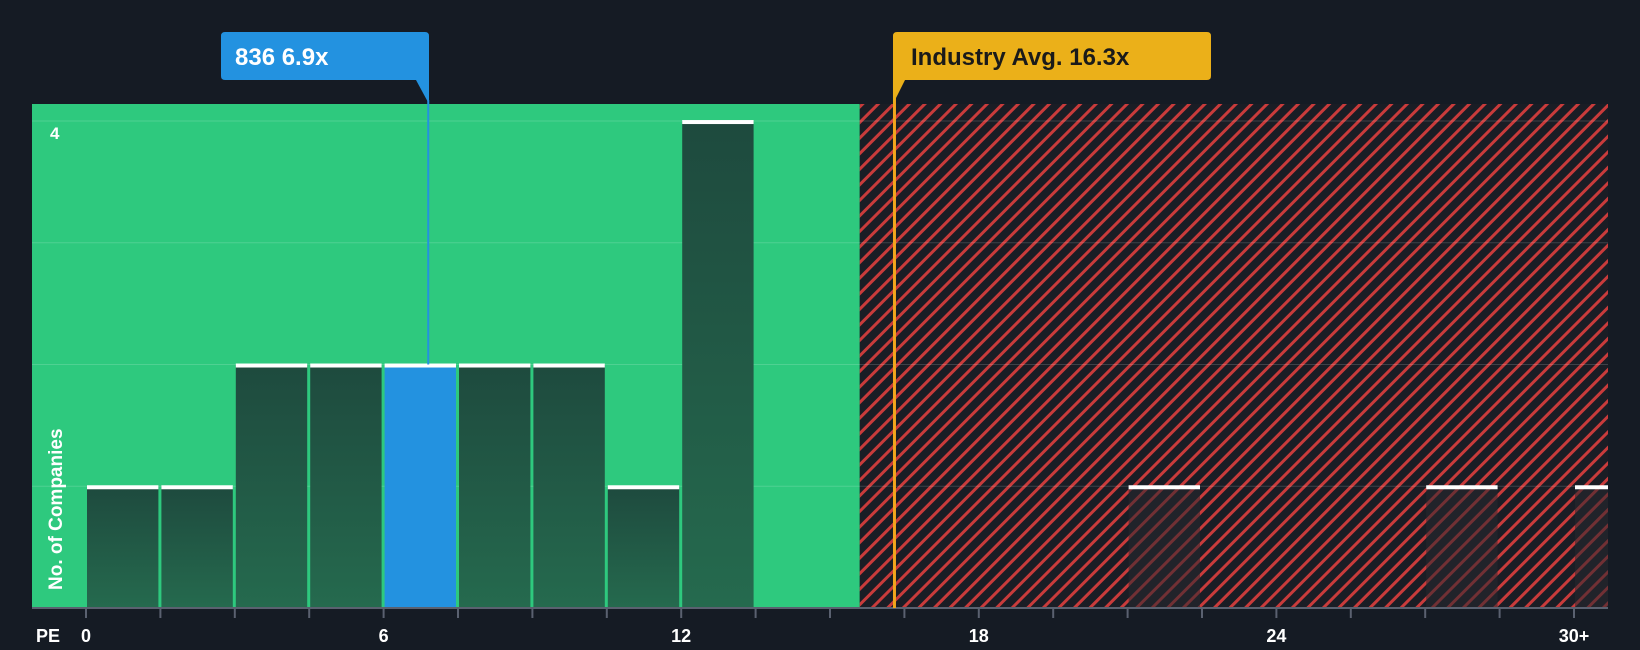  What do you see at coordinates (1276, 636) in the screenshot?
I see `x-tick-label: 24` at bounding box center [1276, 636].